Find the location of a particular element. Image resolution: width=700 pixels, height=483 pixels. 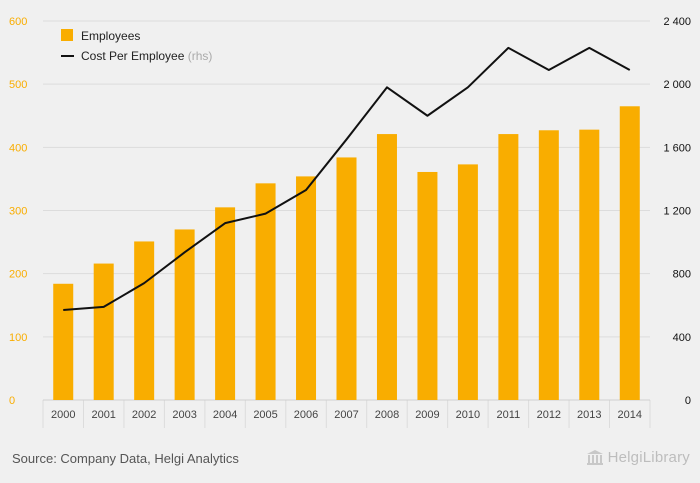

y-left-tick-label: 500 is located at coordinates (18, 85).